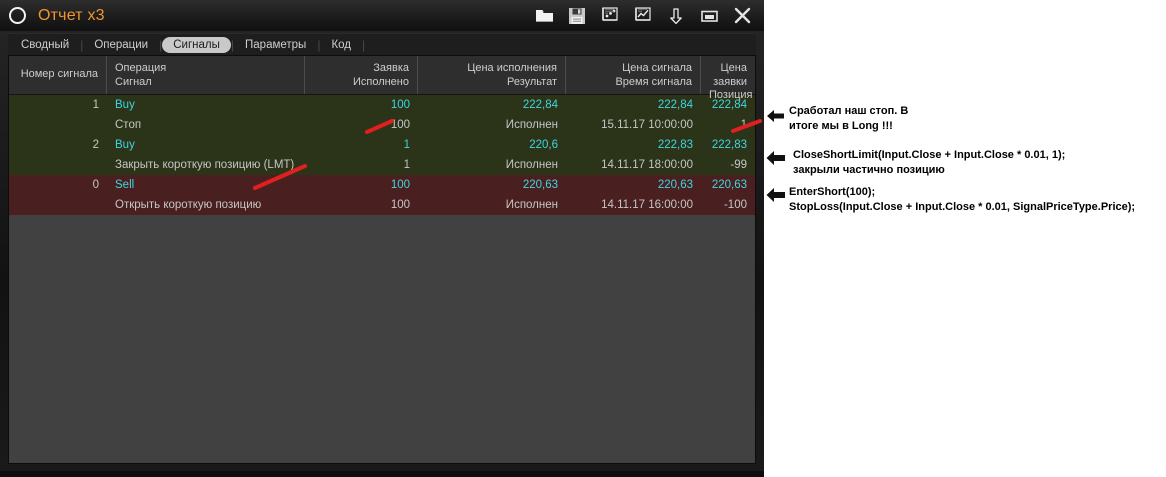  What do you see at coordinates (196, 44) in the screenshot?
I see `tab-2: Сигналы` at bounding box center [196, 44].